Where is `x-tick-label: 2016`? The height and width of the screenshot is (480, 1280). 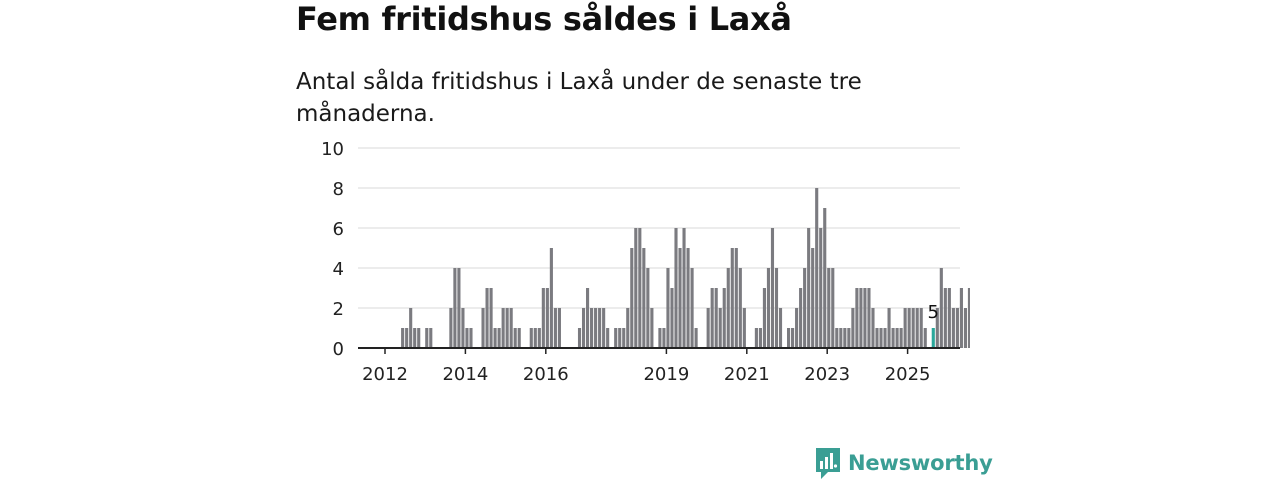 x-tick-label: 2016 is located at coordinates (546, 374).